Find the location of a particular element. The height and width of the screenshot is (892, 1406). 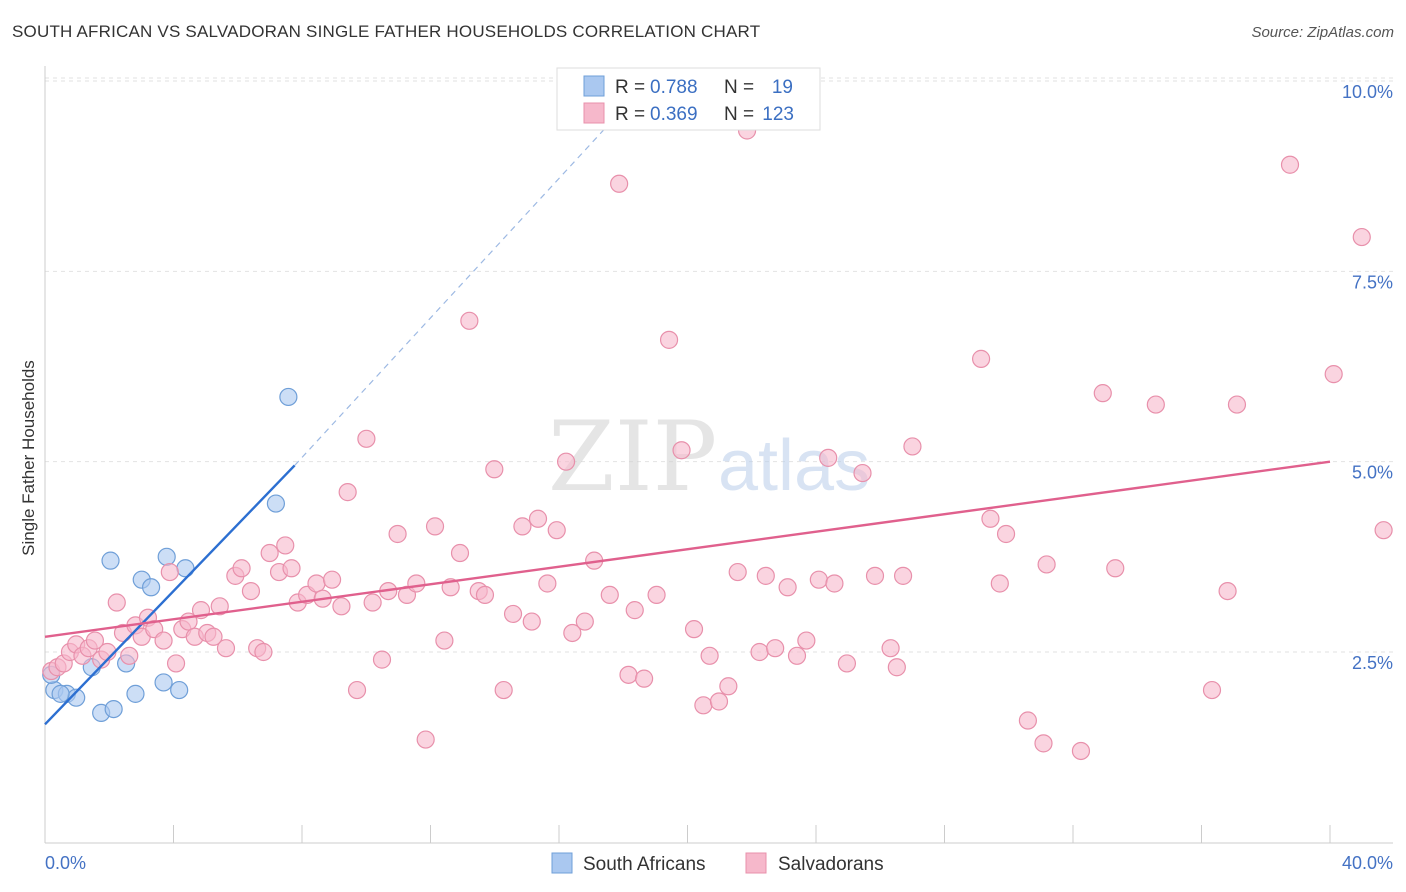

x-tick-label-1: 40.0% is located at coordinates (1367, 863).